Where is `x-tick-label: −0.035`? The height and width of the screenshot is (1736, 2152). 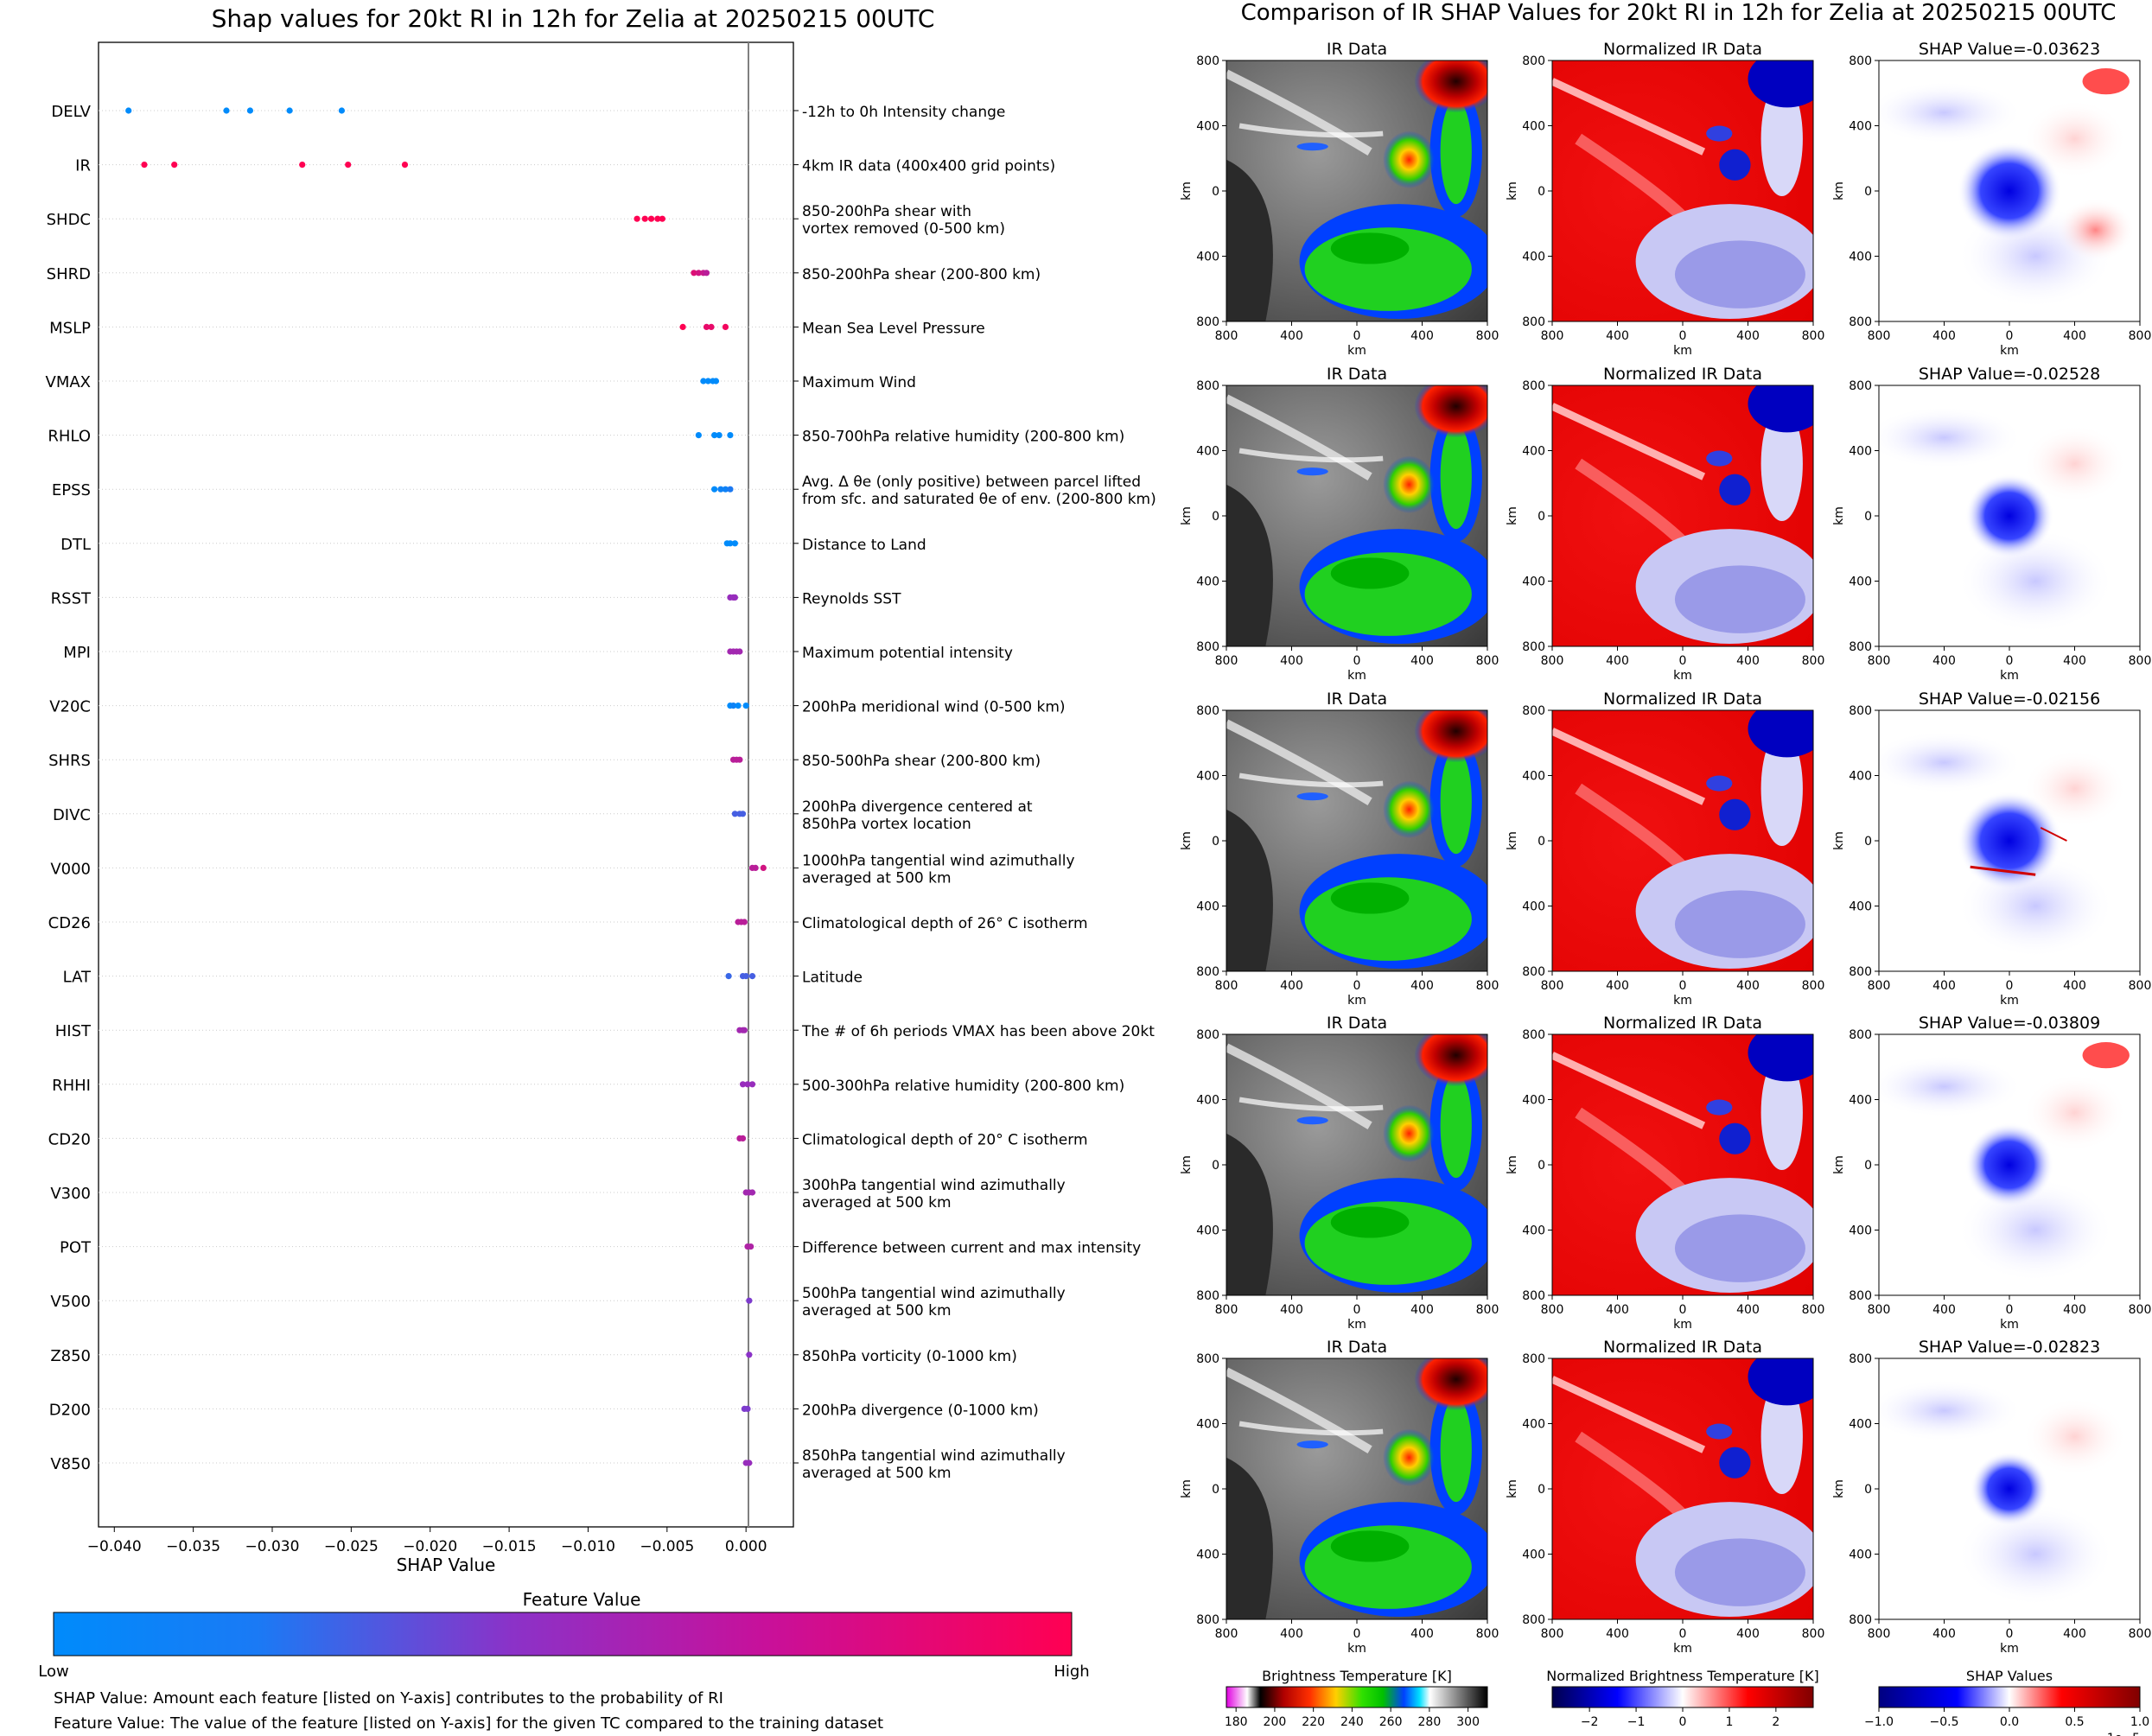
x-tick-label: −0.035 is located at coordinates (193, 1546).